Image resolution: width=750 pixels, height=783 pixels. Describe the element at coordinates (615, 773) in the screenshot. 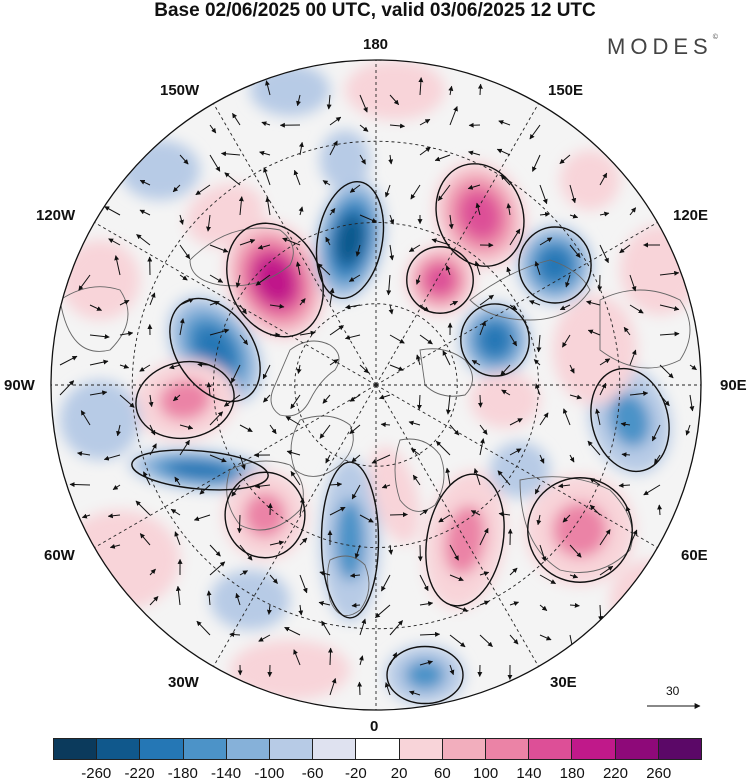

I see `colorbar-tick-label: 220` at that location.